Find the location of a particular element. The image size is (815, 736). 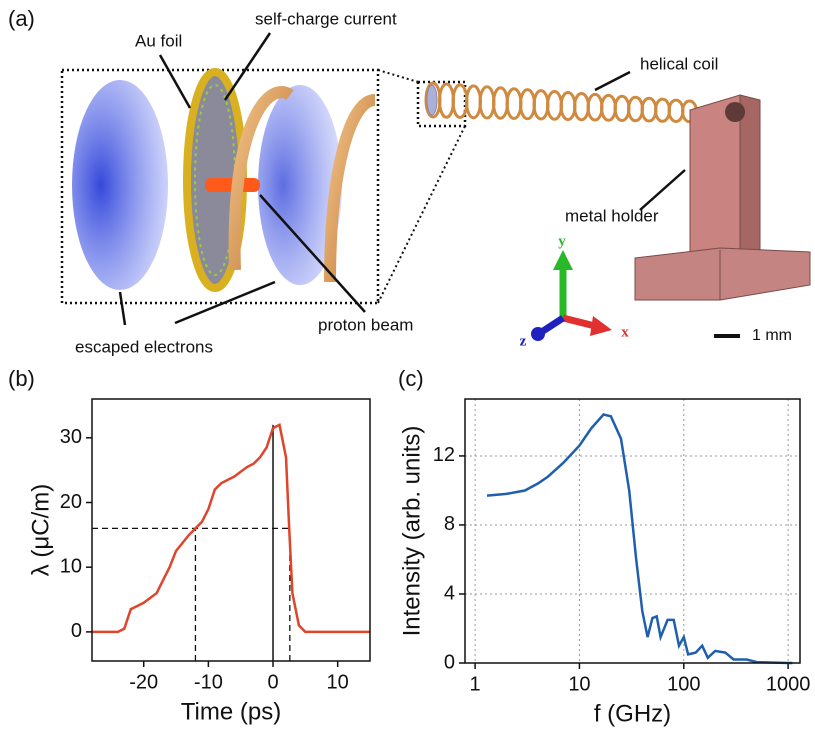

holder-post is located at coordinates (715, 185).